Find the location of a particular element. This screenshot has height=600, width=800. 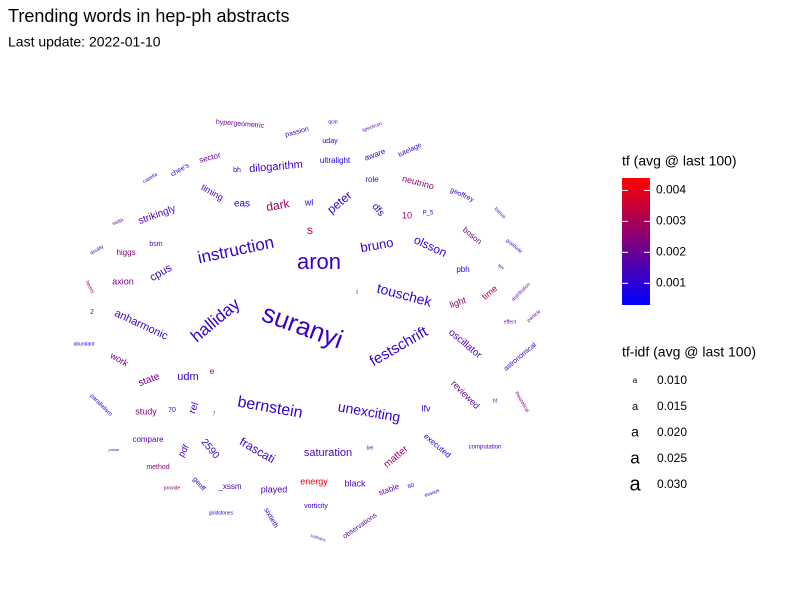

word: bonus is located at coordinates (500, 213).